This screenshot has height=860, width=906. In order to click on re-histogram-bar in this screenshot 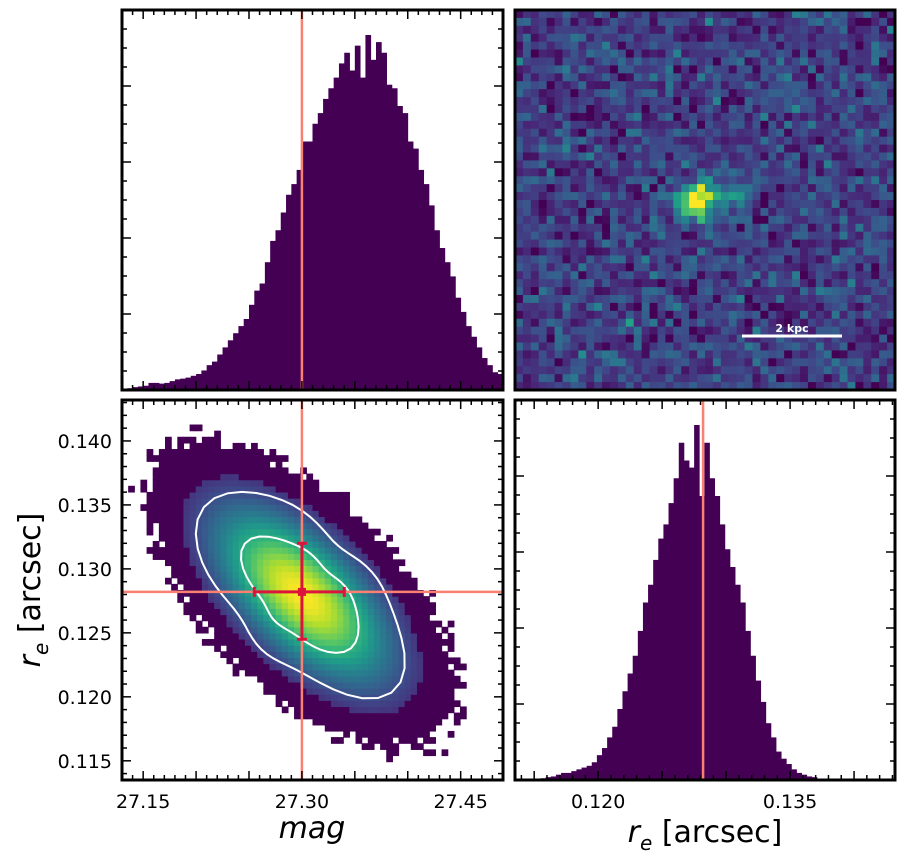, I will do `click(574, 775)`.